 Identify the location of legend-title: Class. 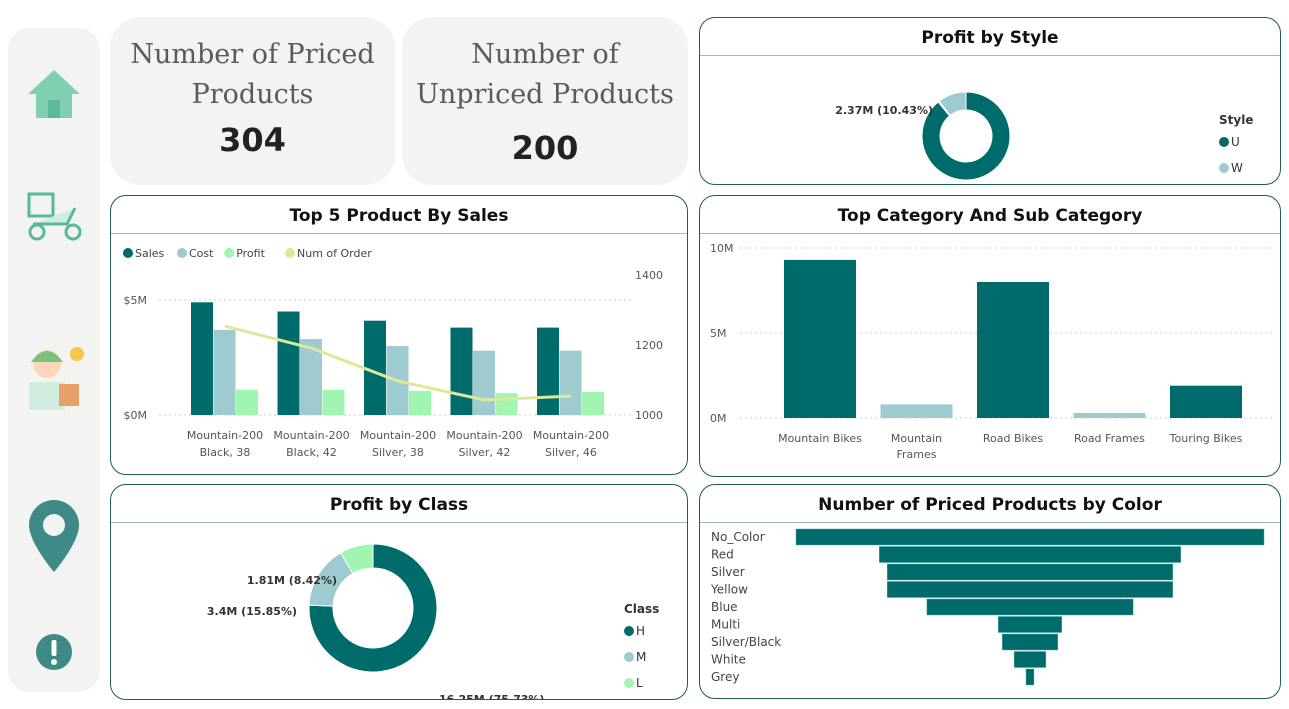
(641, 609).